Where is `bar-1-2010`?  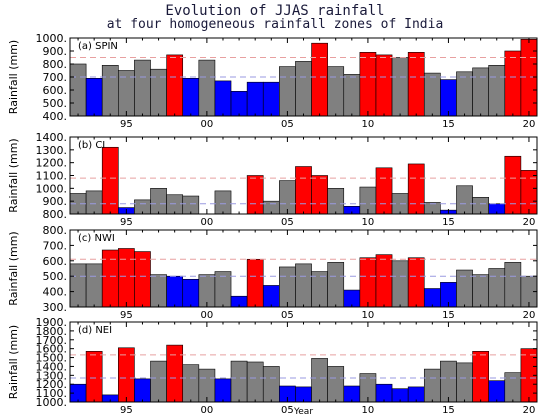 bar-1-2010 is located at coordinates (368, 84).